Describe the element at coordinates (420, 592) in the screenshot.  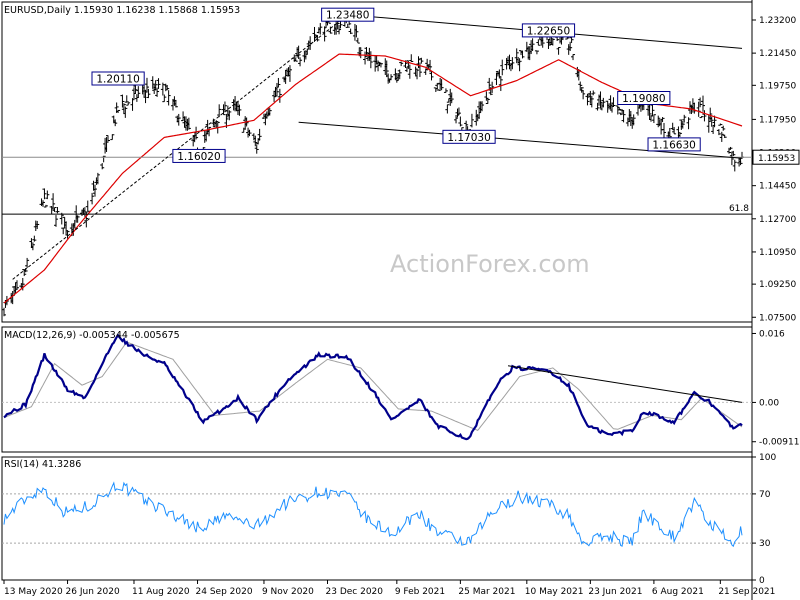
I see `time-axis-tick: 9 Feb 2021` at that location.